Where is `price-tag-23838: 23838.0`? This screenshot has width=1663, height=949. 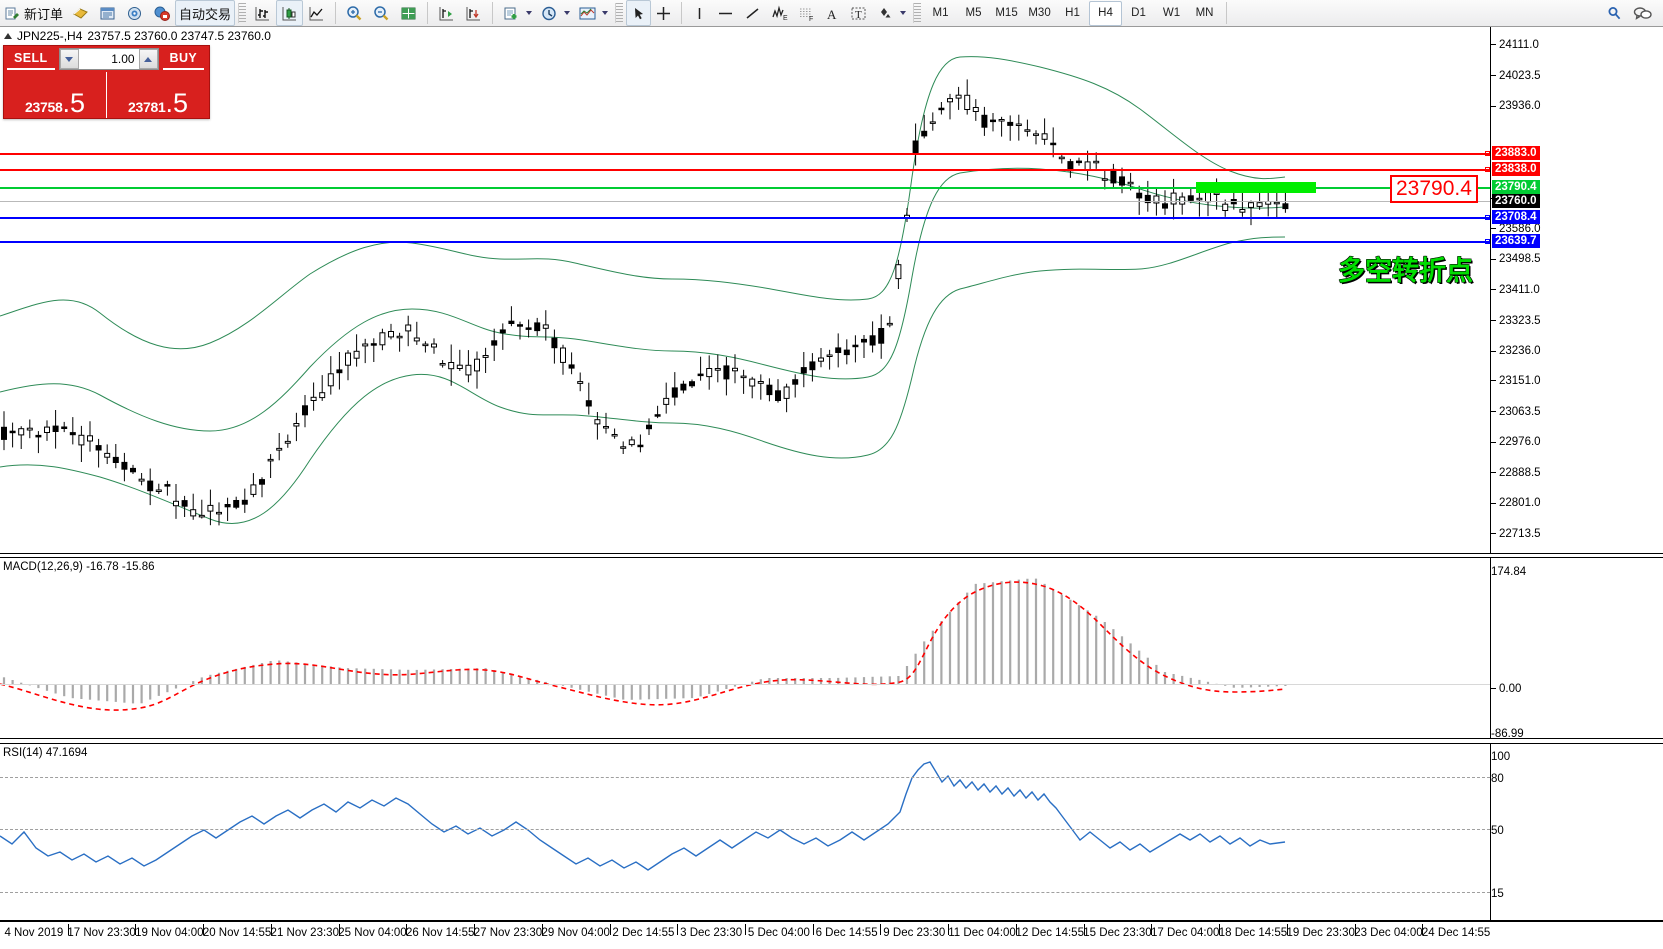 price-tag-23838: 23838.0 is located at coordinates (1516, 169).